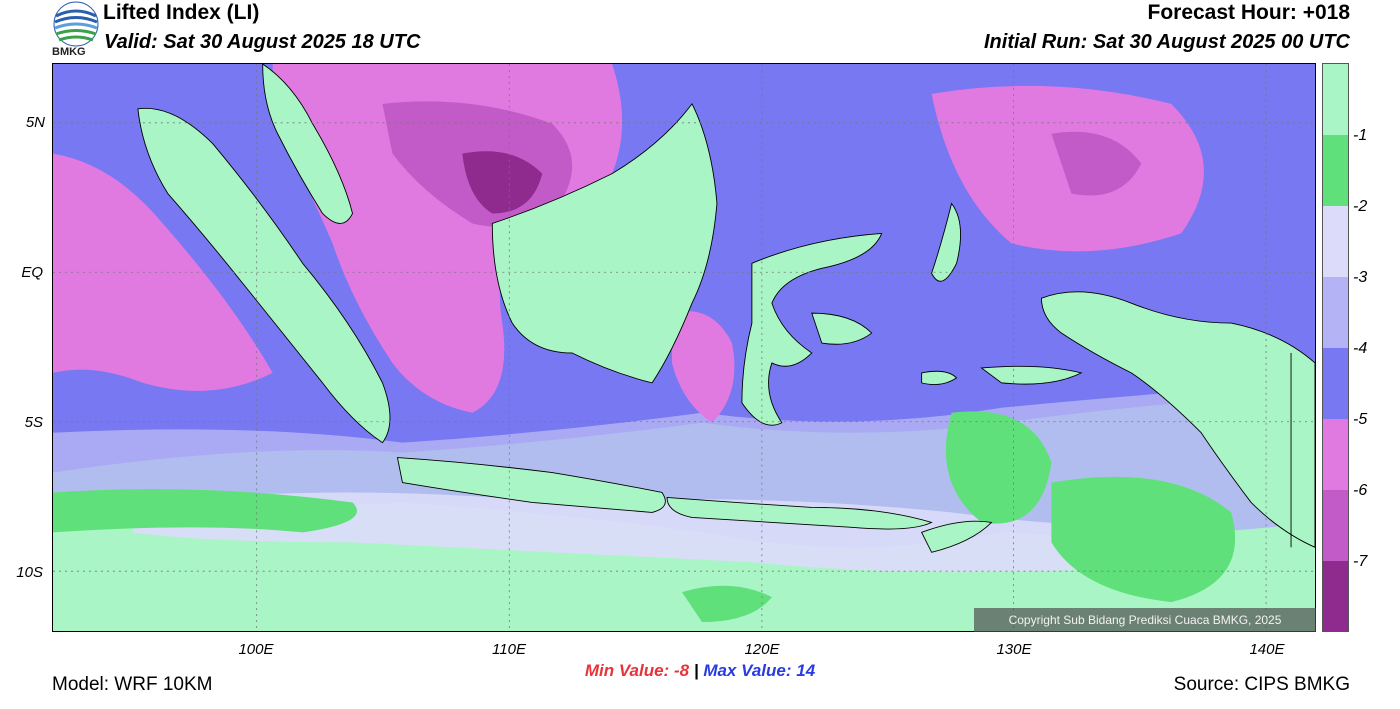 The width and height of the screenshot is (1400, 709). I want to click on pink-west, so click(163, 272).